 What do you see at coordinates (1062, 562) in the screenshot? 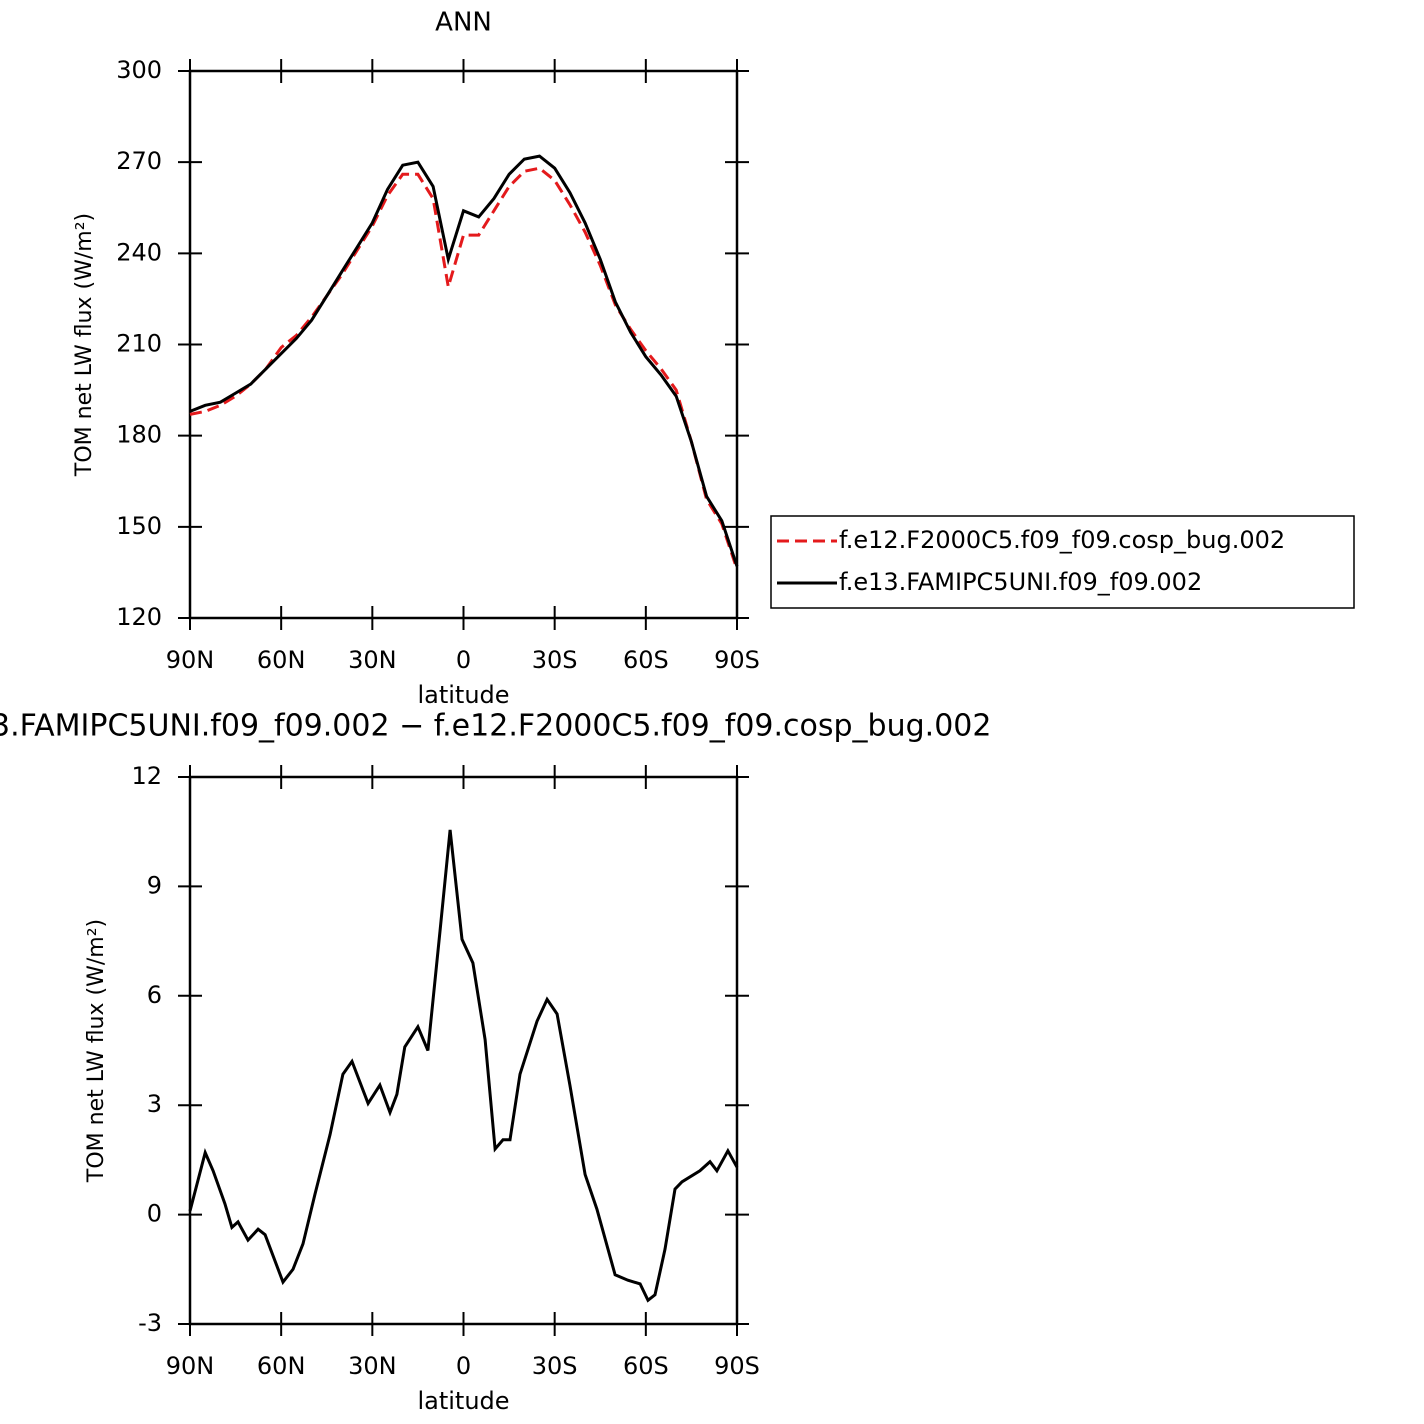
I see `legend-box` at bounding box center [1062, 562].